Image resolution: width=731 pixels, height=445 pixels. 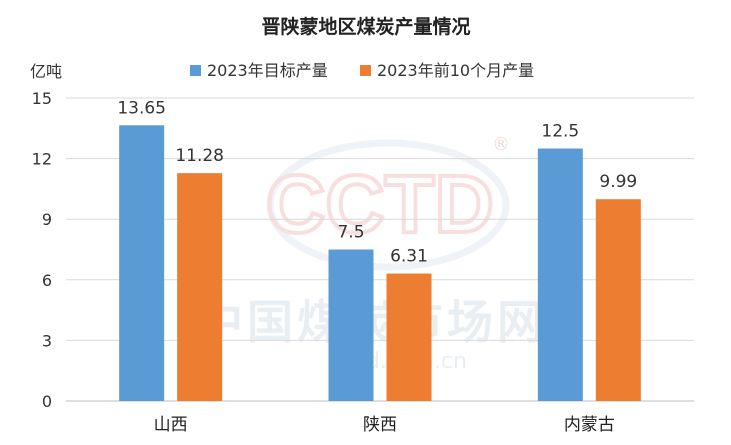 I want to click on chart-title: 晋陕蒙地区煤炭产量情况, so click(x=365, y=26).